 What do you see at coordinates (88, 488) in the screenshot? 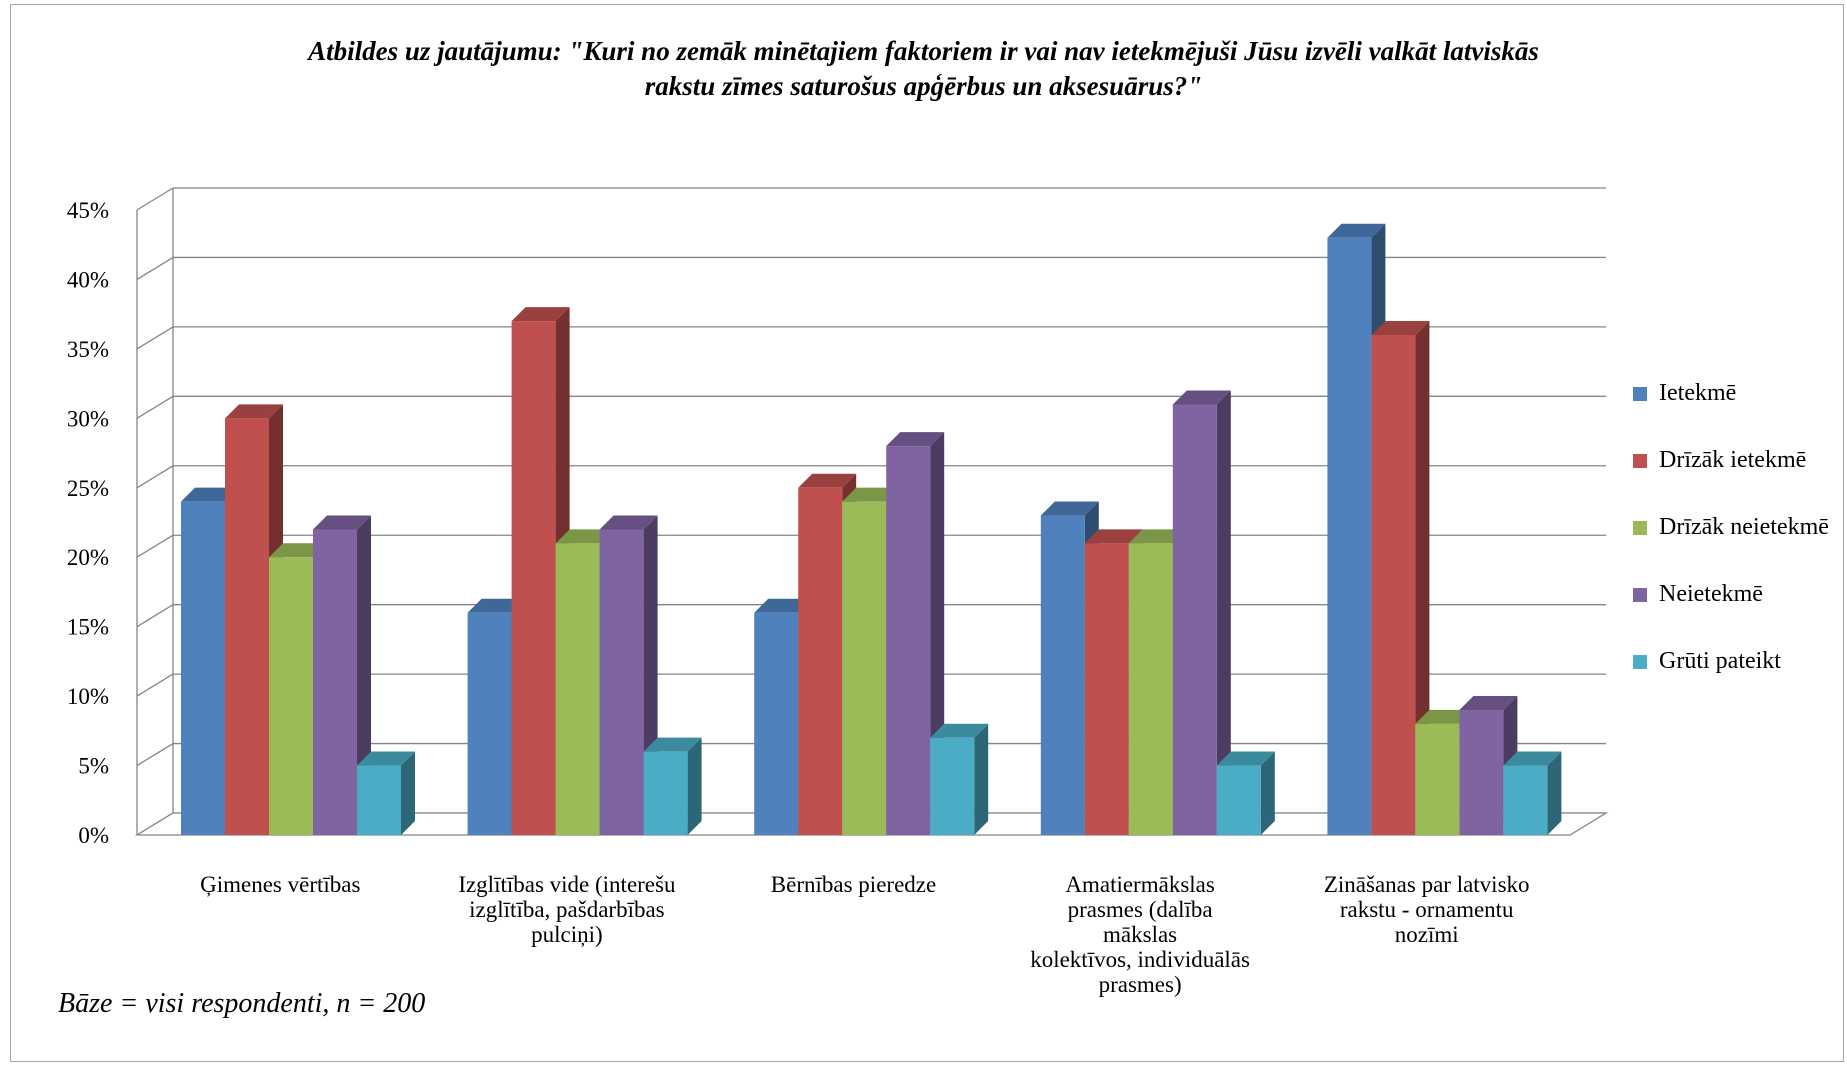
I see `y-tick-label: 25%` at bounding box center [88, 488].